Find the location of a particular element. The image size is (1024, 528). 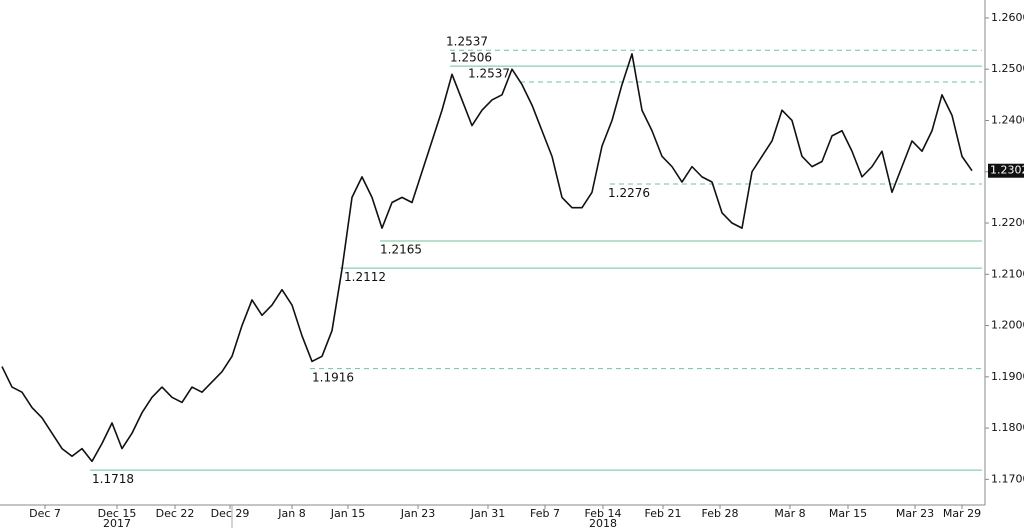

annotation: 1.2506 is located at coordinates (471, 57).